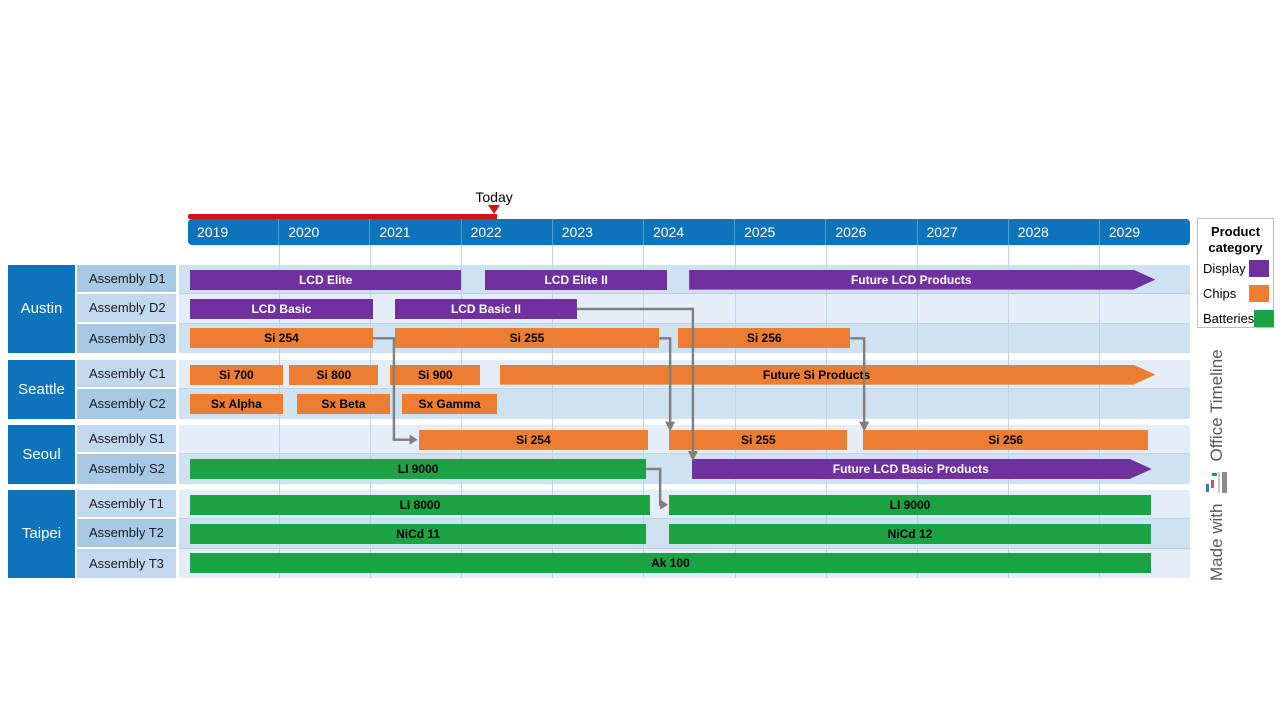 This screenshot has height=720, width=1280. Describe the element at coordinates (343, 403) in the screenshot. I see `bar-sx-beta: Sx Beta` at that location.